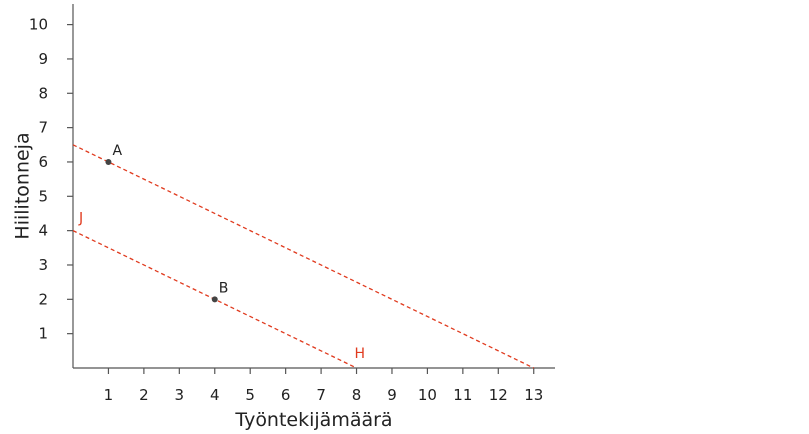 This screenshot has height=434, width=809. What do you see at coordinates (38, 25) in the screenshot?
I see `y-tick-label: 10` at bounding box center [38, 25].